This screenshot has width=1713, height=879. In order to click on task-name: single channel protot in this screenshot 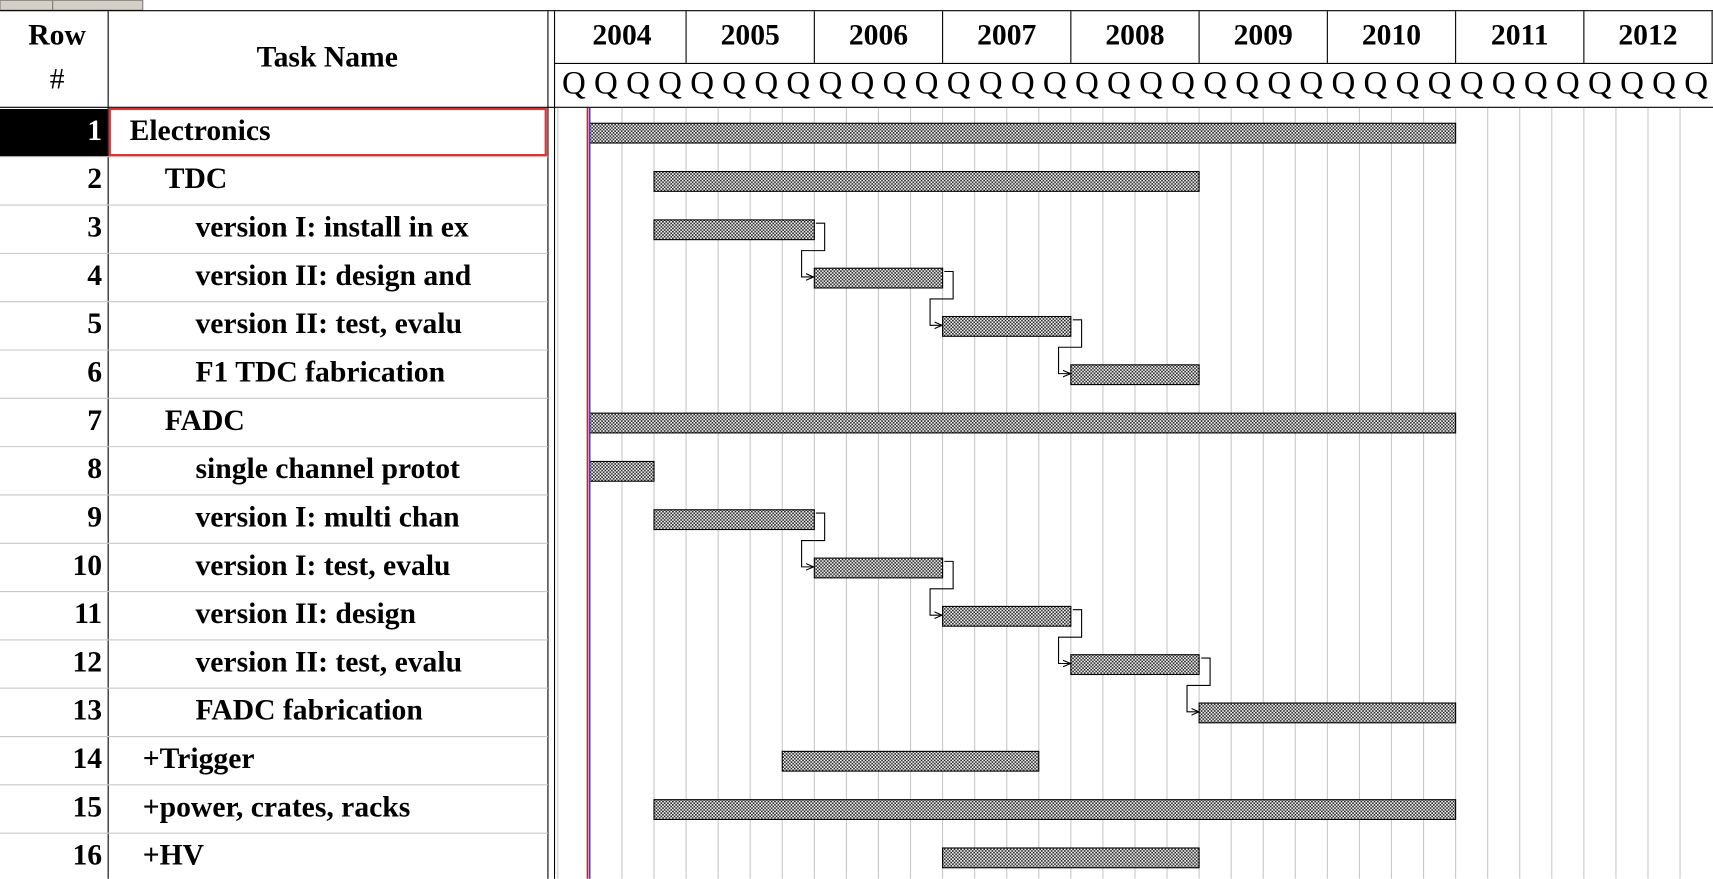, I will do `click(327, 469)`.